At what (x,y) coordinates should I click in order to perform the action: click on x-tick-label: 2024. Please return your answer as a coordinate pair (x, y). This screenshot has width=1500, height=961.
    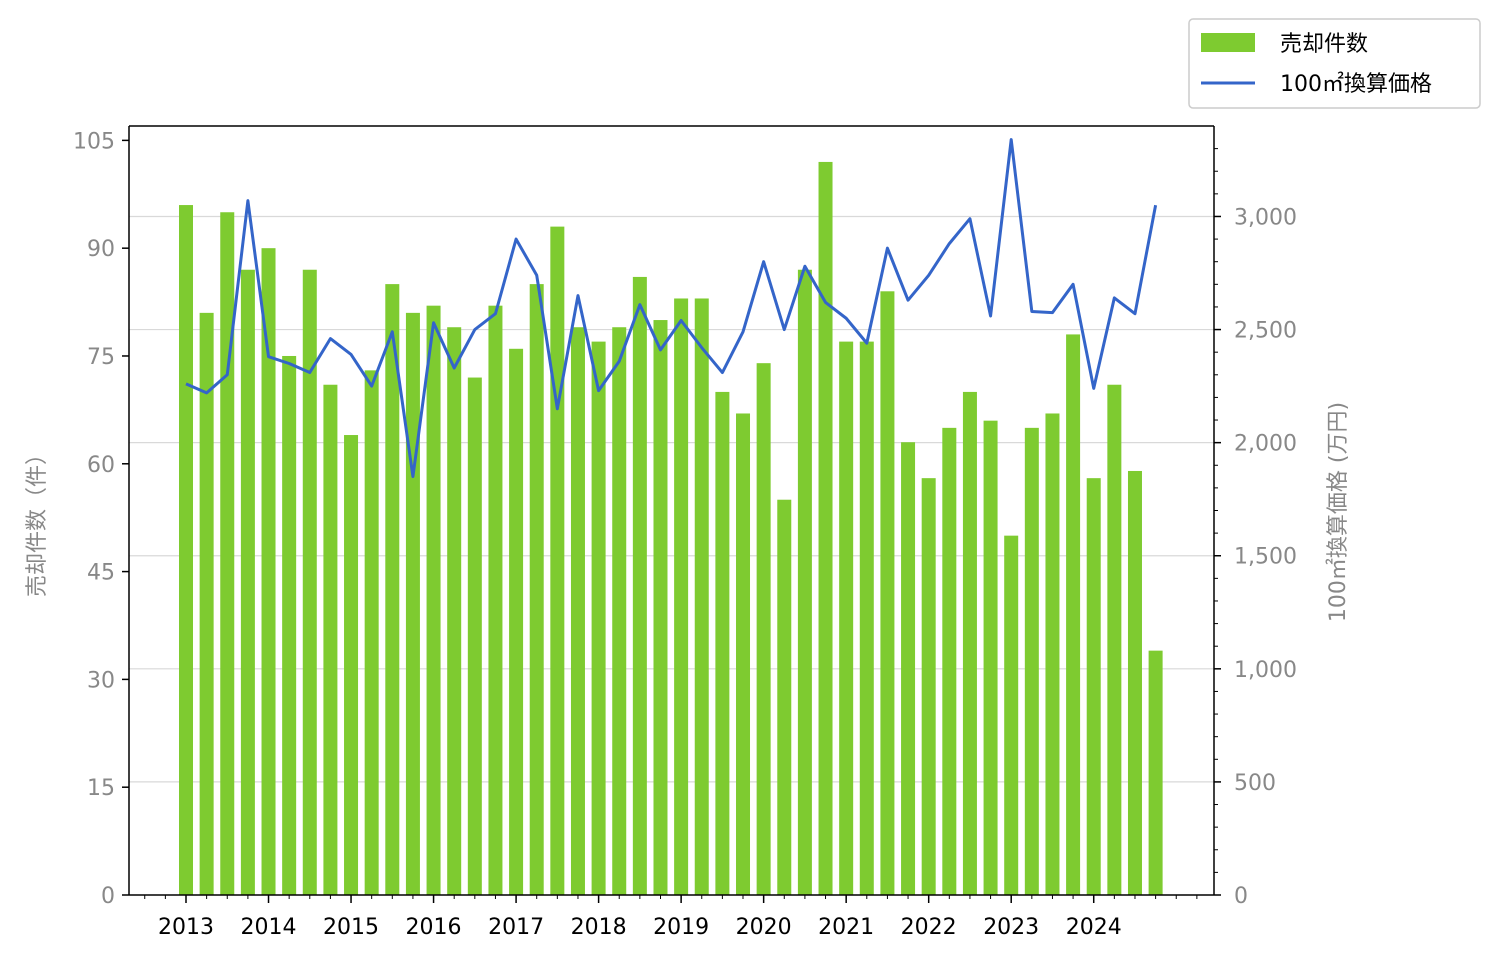
    Looking at the image, I should click on (1094, 927).